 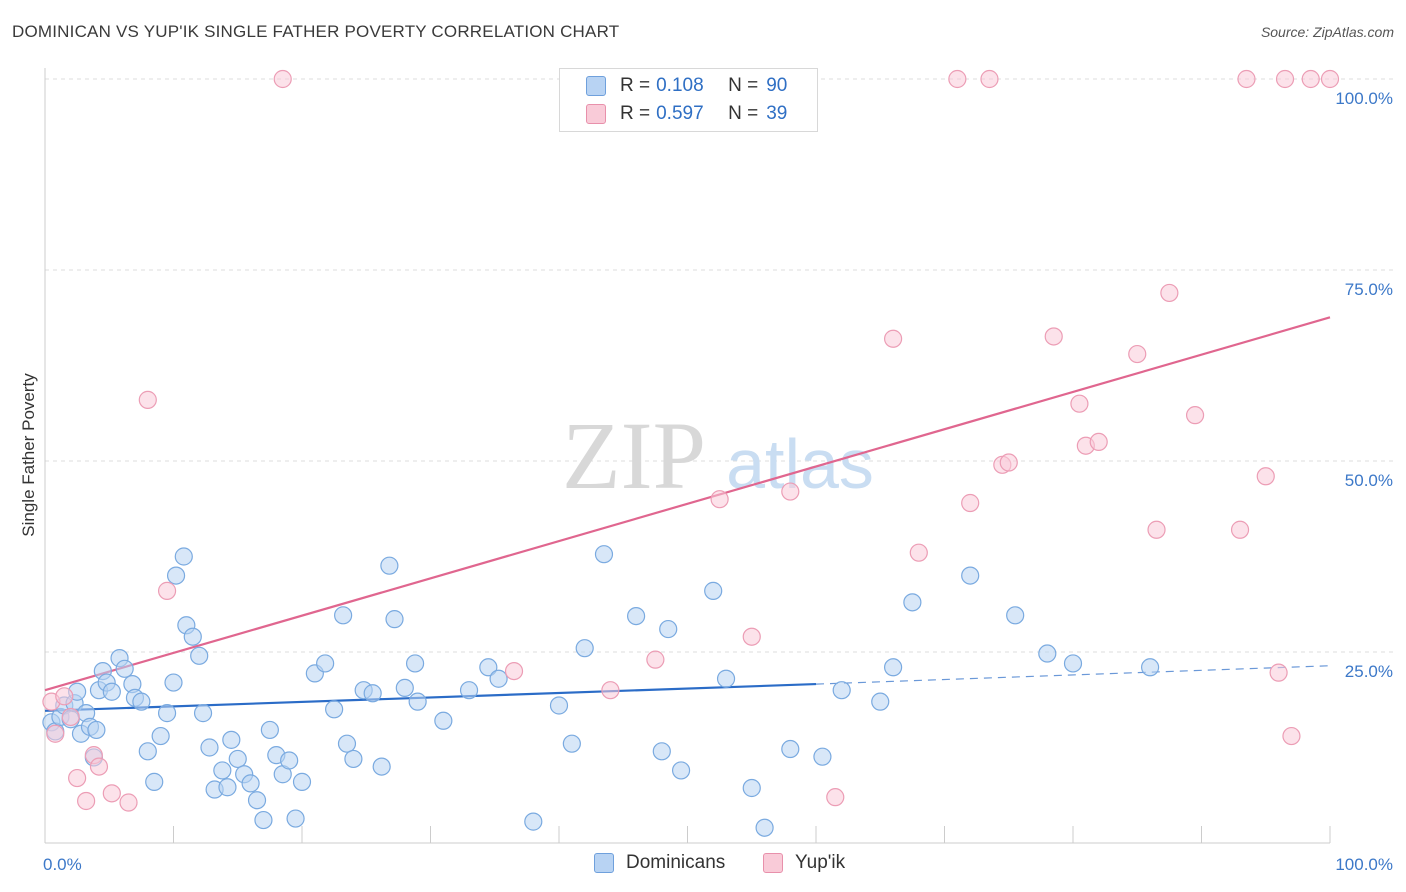 I want to click on trend-extension-dominicans, so click(x=1073, y=675).